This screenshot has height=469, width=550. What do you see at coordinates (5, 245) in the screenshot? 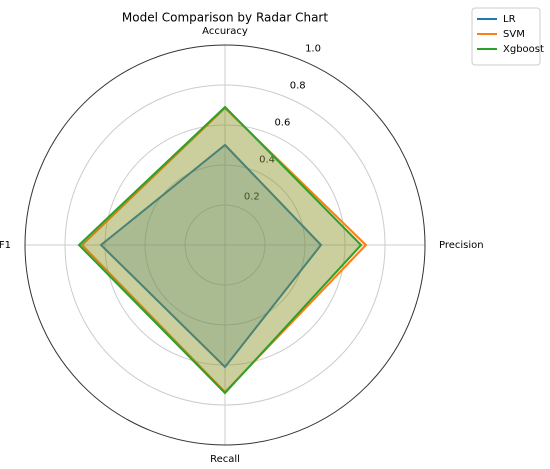
I see `category-label: F1` at bounding box center [5, 245].